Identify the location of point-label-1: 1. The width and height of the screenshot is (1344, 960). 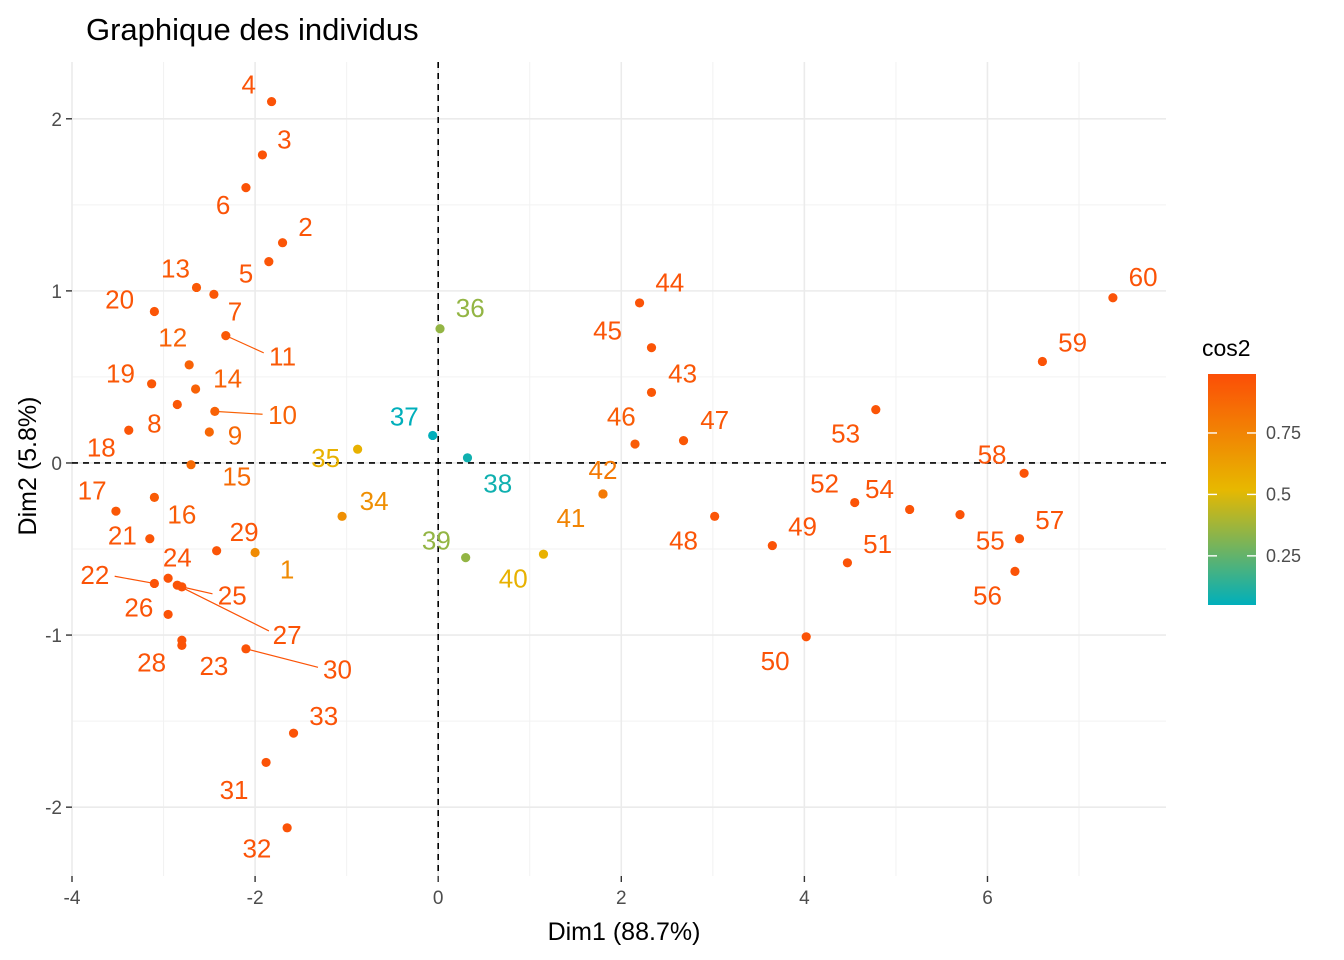
(287, 570).